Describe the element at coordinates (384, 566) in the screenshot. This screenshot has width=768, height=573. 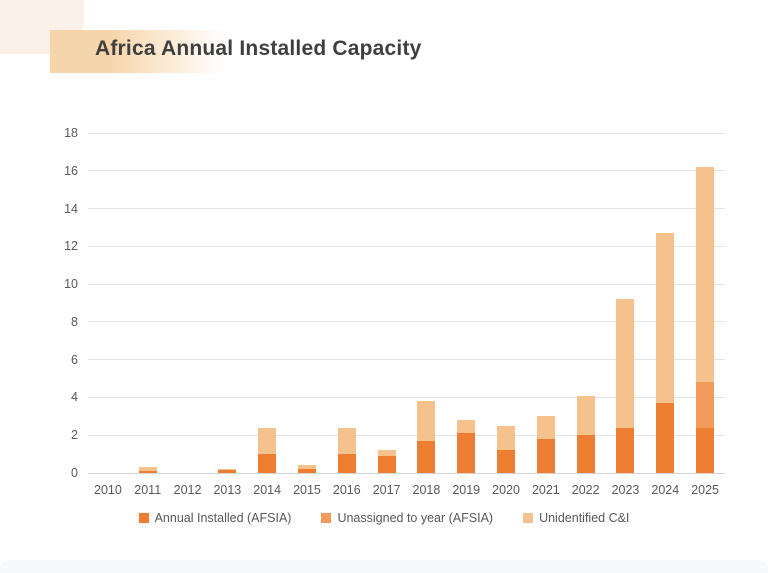
I see `decor-bottom-band` at that location.